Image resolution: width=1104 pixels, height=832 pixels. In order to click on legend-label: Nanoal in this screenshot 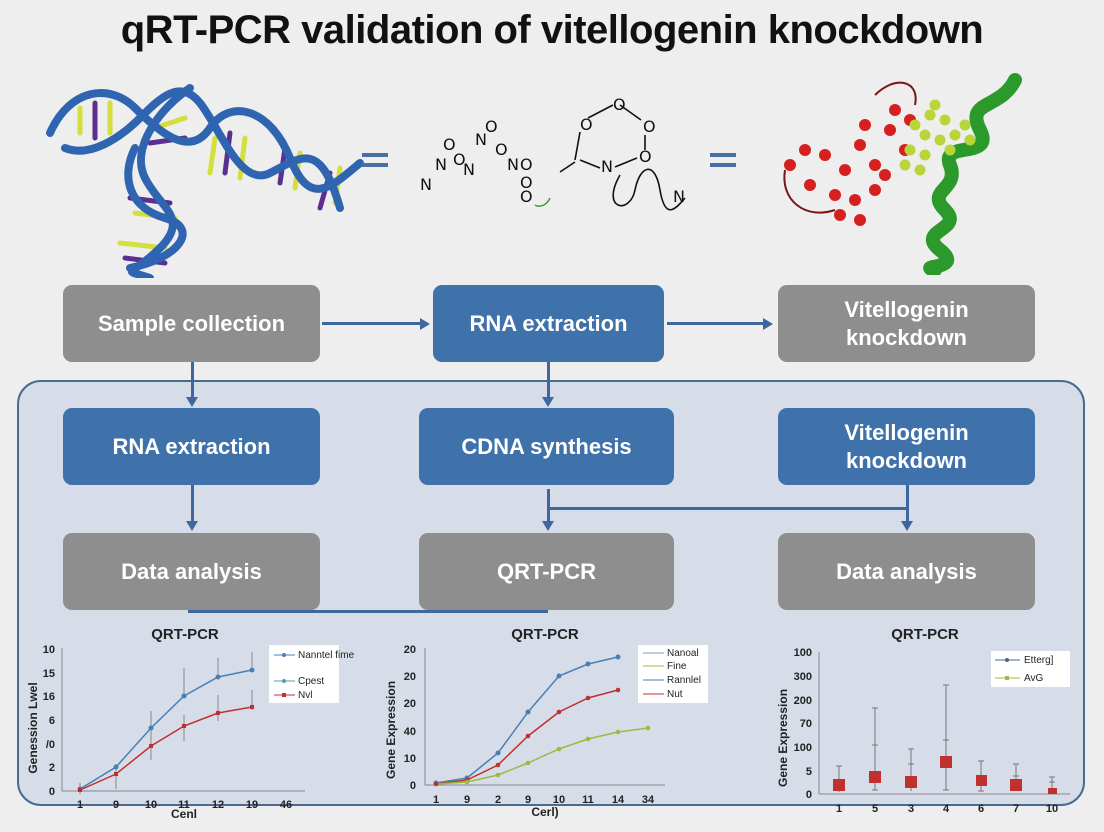, I will do `click(683, 653)`.